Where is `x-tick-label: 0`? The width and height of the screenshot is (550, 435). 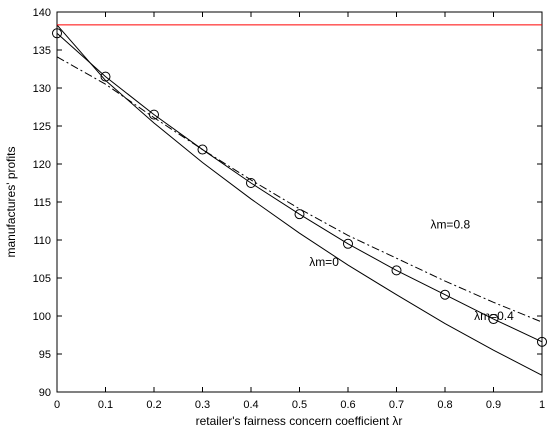 x-tick-label: 0 is located at coordinates (57, 405).